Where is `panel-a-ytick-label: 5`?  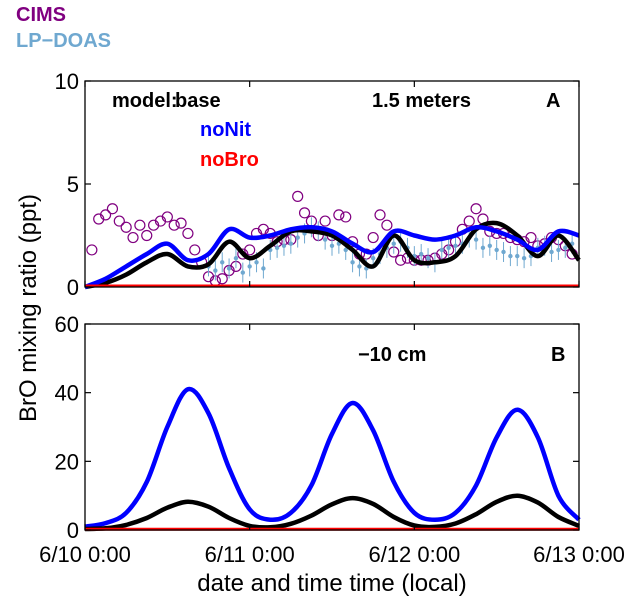
panel-a-ytick-label: 5 is located at coordinates (73, 184).